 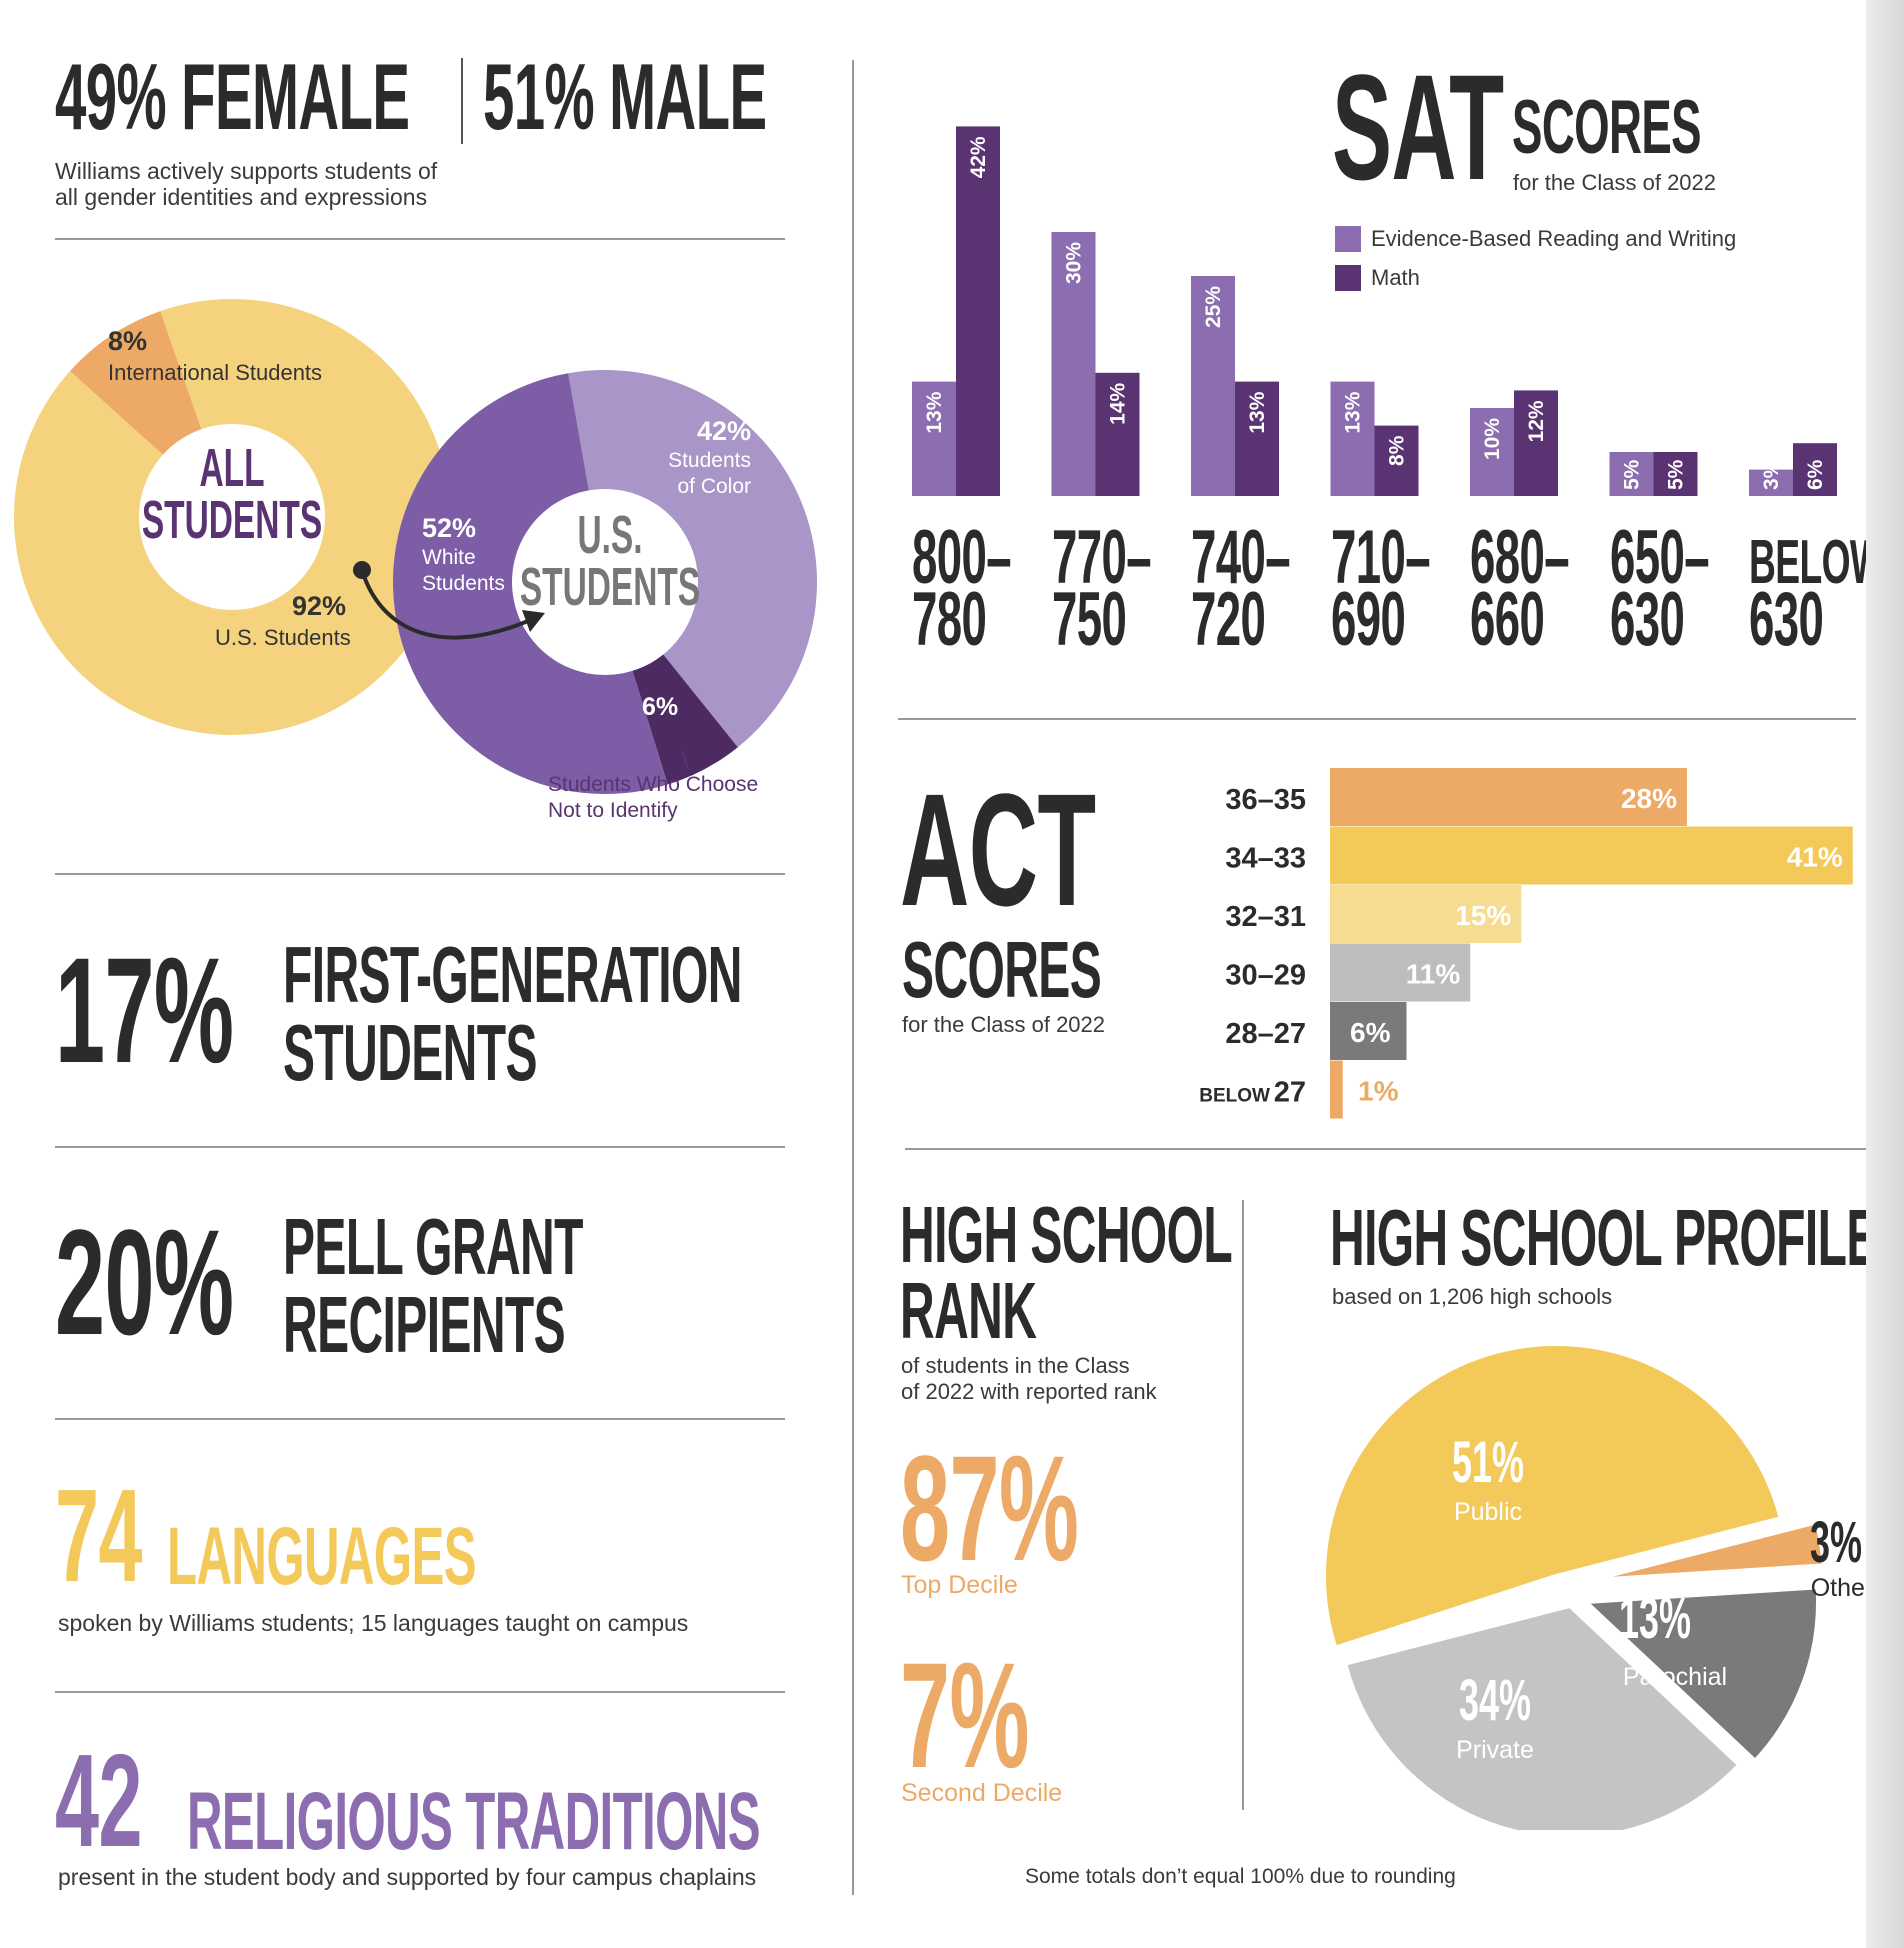 I want to click on sat-range-0: 800– 780, so click(x=987, y=595).